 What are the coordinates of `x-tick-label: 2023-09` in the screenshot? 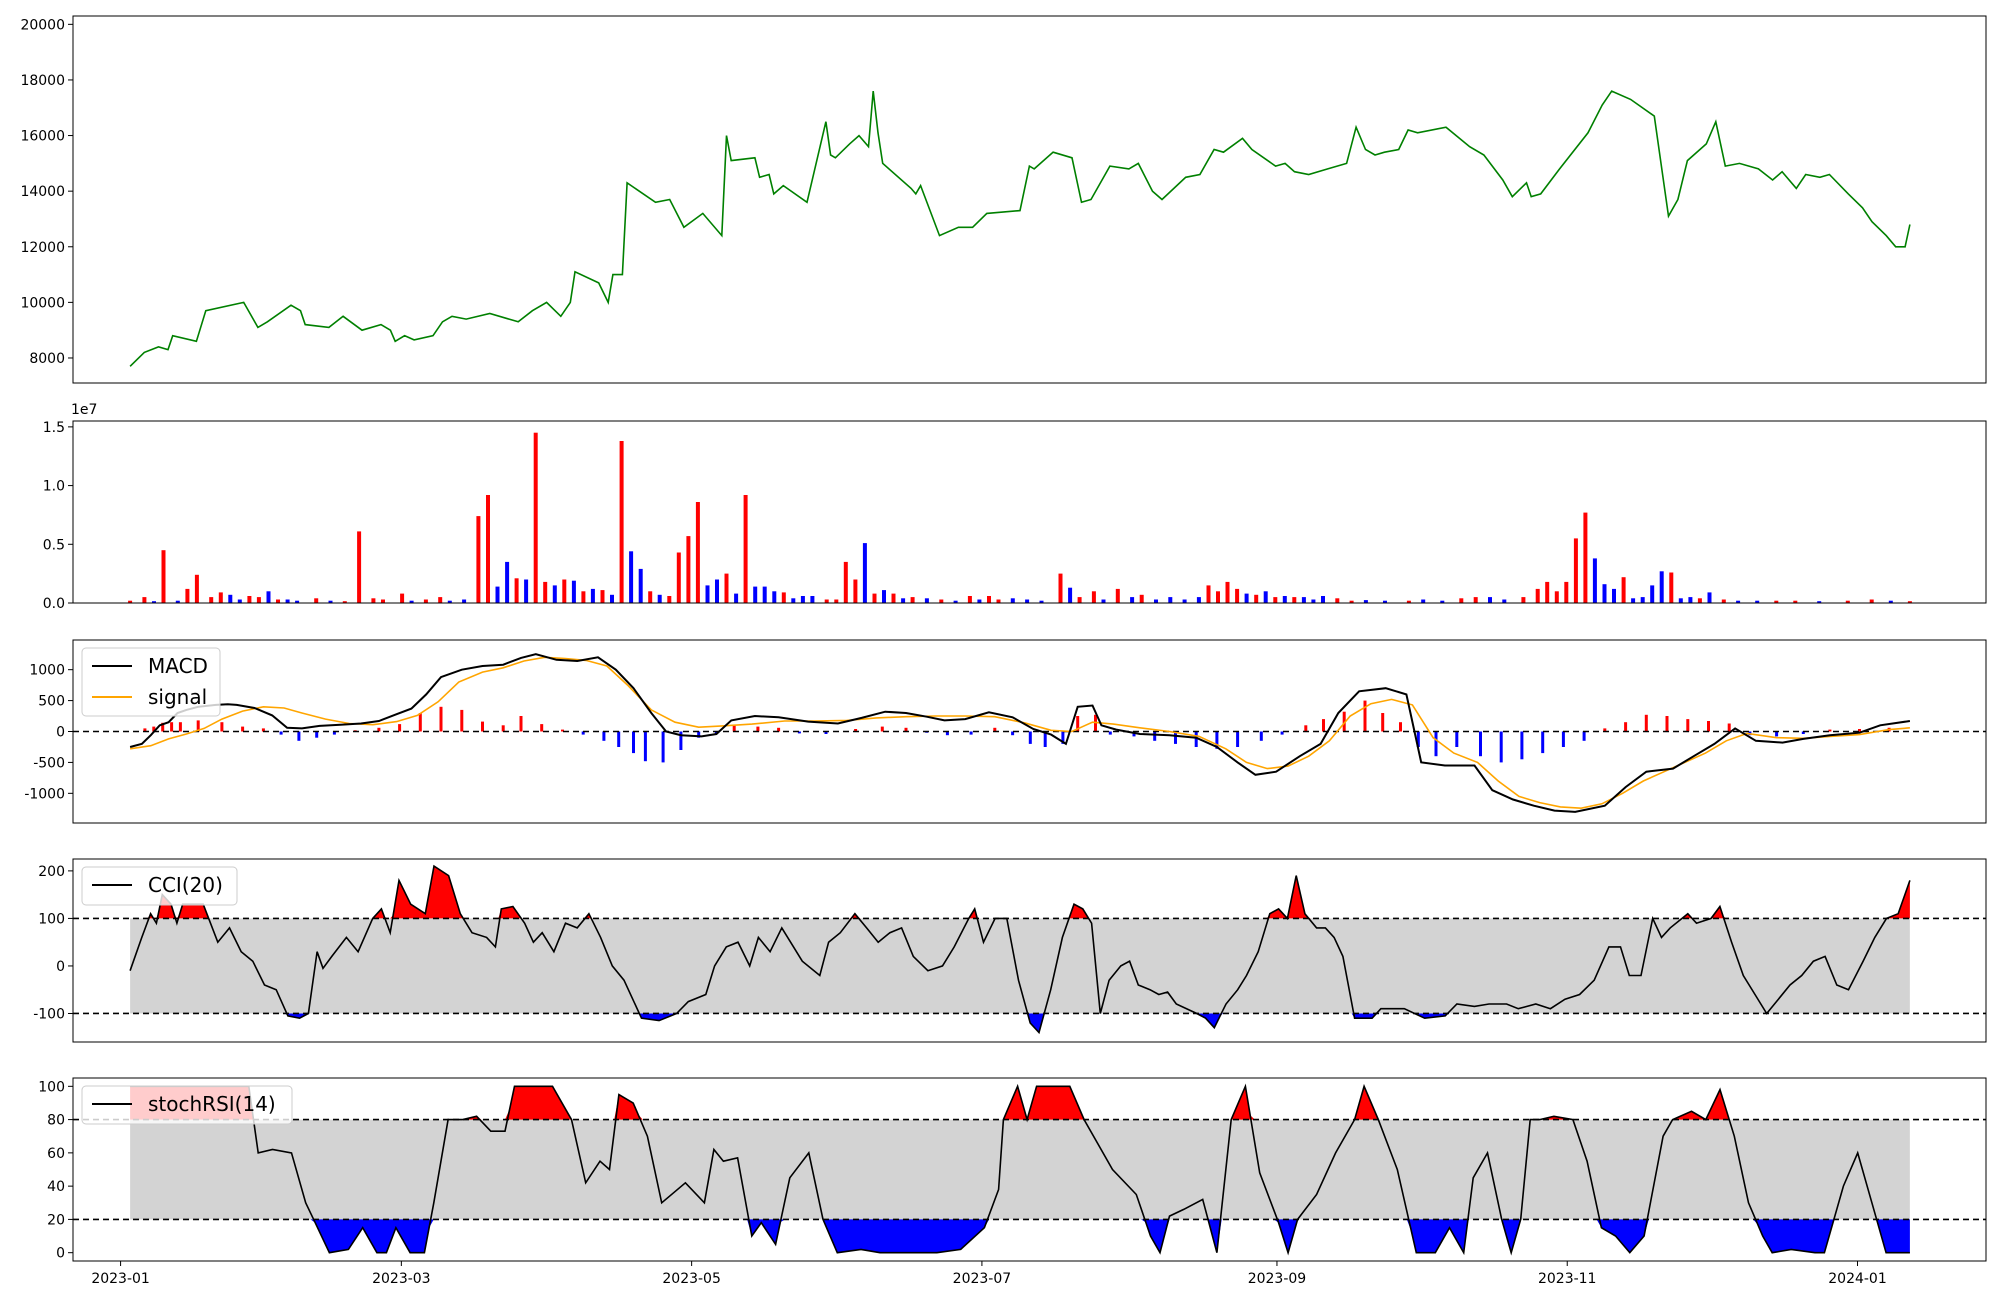 It's located at (1277, 1279).